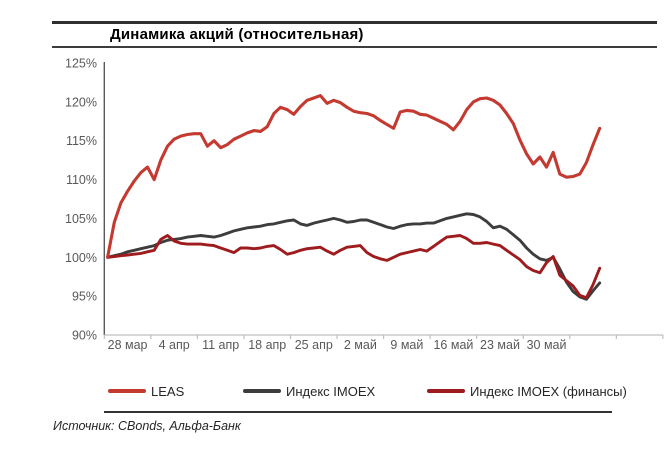 Image resolution: width=668 pixels, height=454 pixels. I want to click on legend-item-imoex: Индекс IMOEX, so click(309, 391).